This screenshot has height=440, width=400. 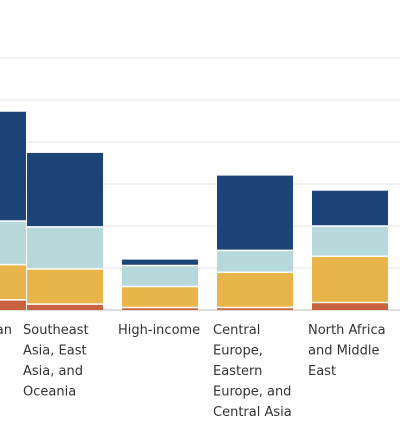 What do you see at coordinates (322, 371) in the screenshot?
I see `x-tick-label-4-line-2: East` at bounding box center [322, 371].